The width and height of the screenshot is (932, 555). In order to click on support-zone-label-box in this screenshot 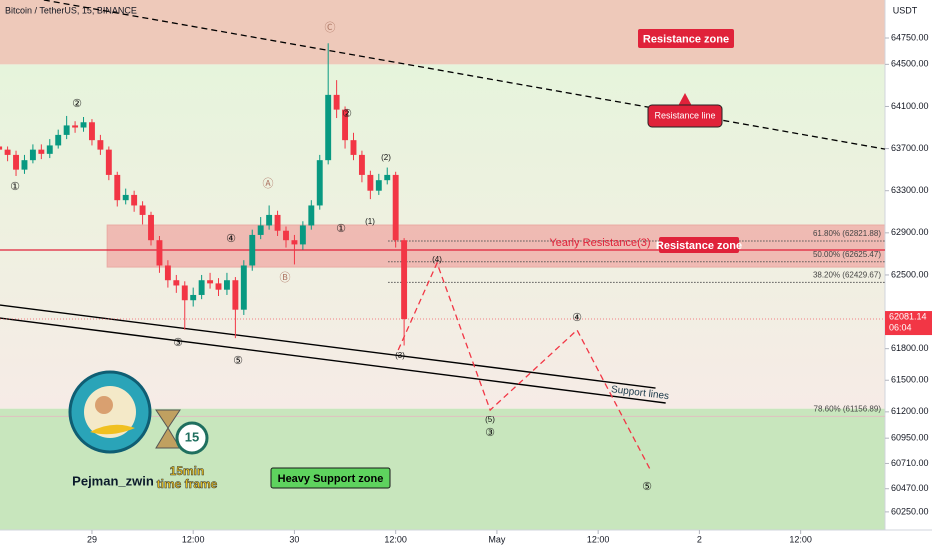, I will do `click(330, 478)`.